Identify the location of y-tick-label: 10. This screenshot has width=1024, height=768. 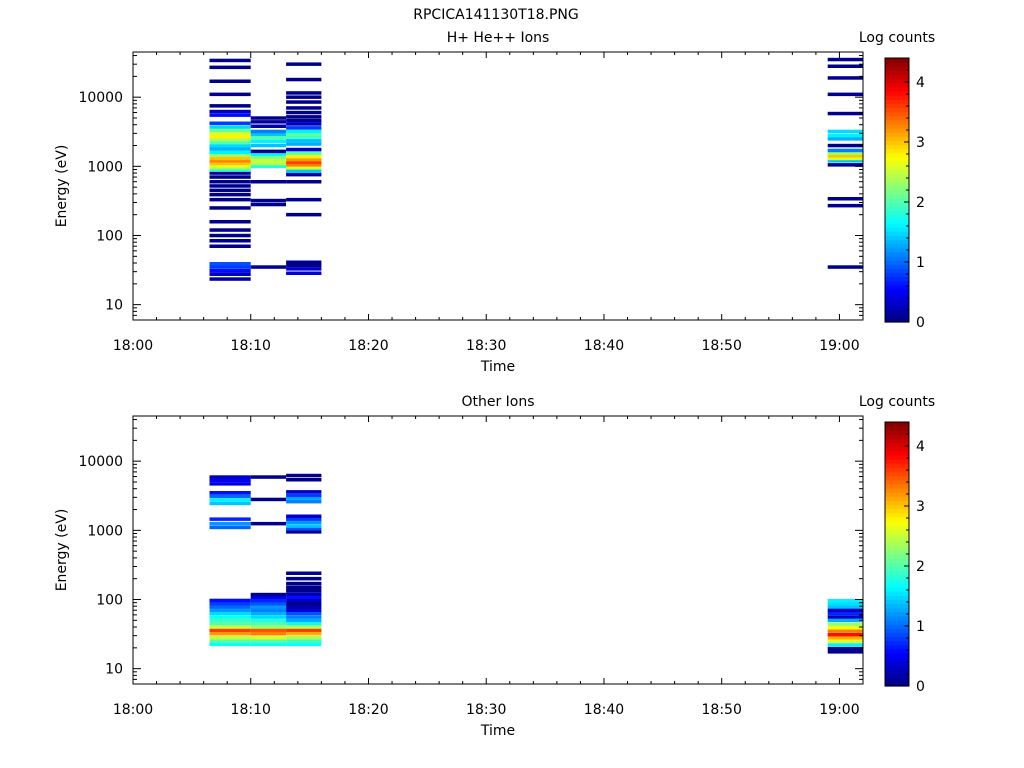
(114, 306).